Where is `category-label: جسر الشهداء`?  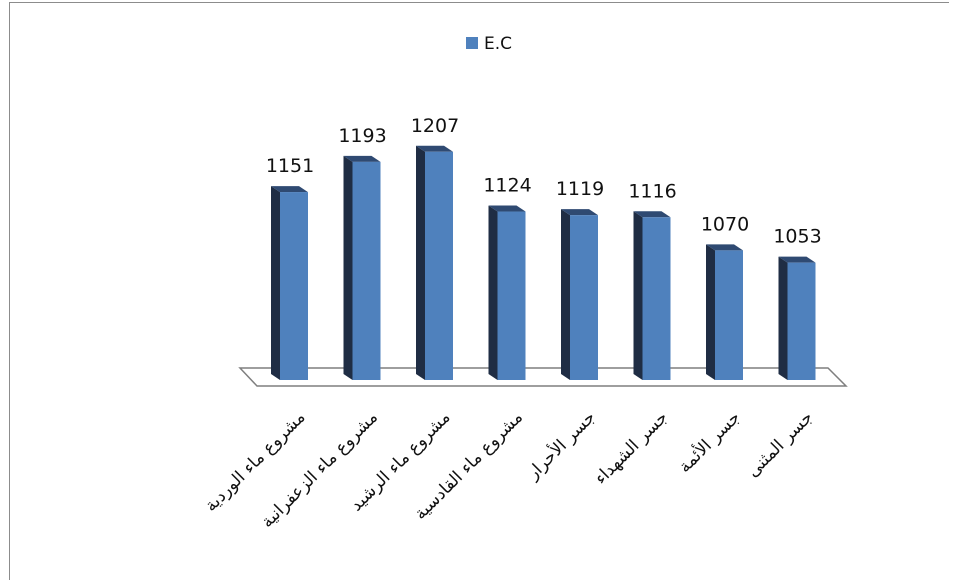 category-label: جسر الشهداء is located at coordinates (631, 447).